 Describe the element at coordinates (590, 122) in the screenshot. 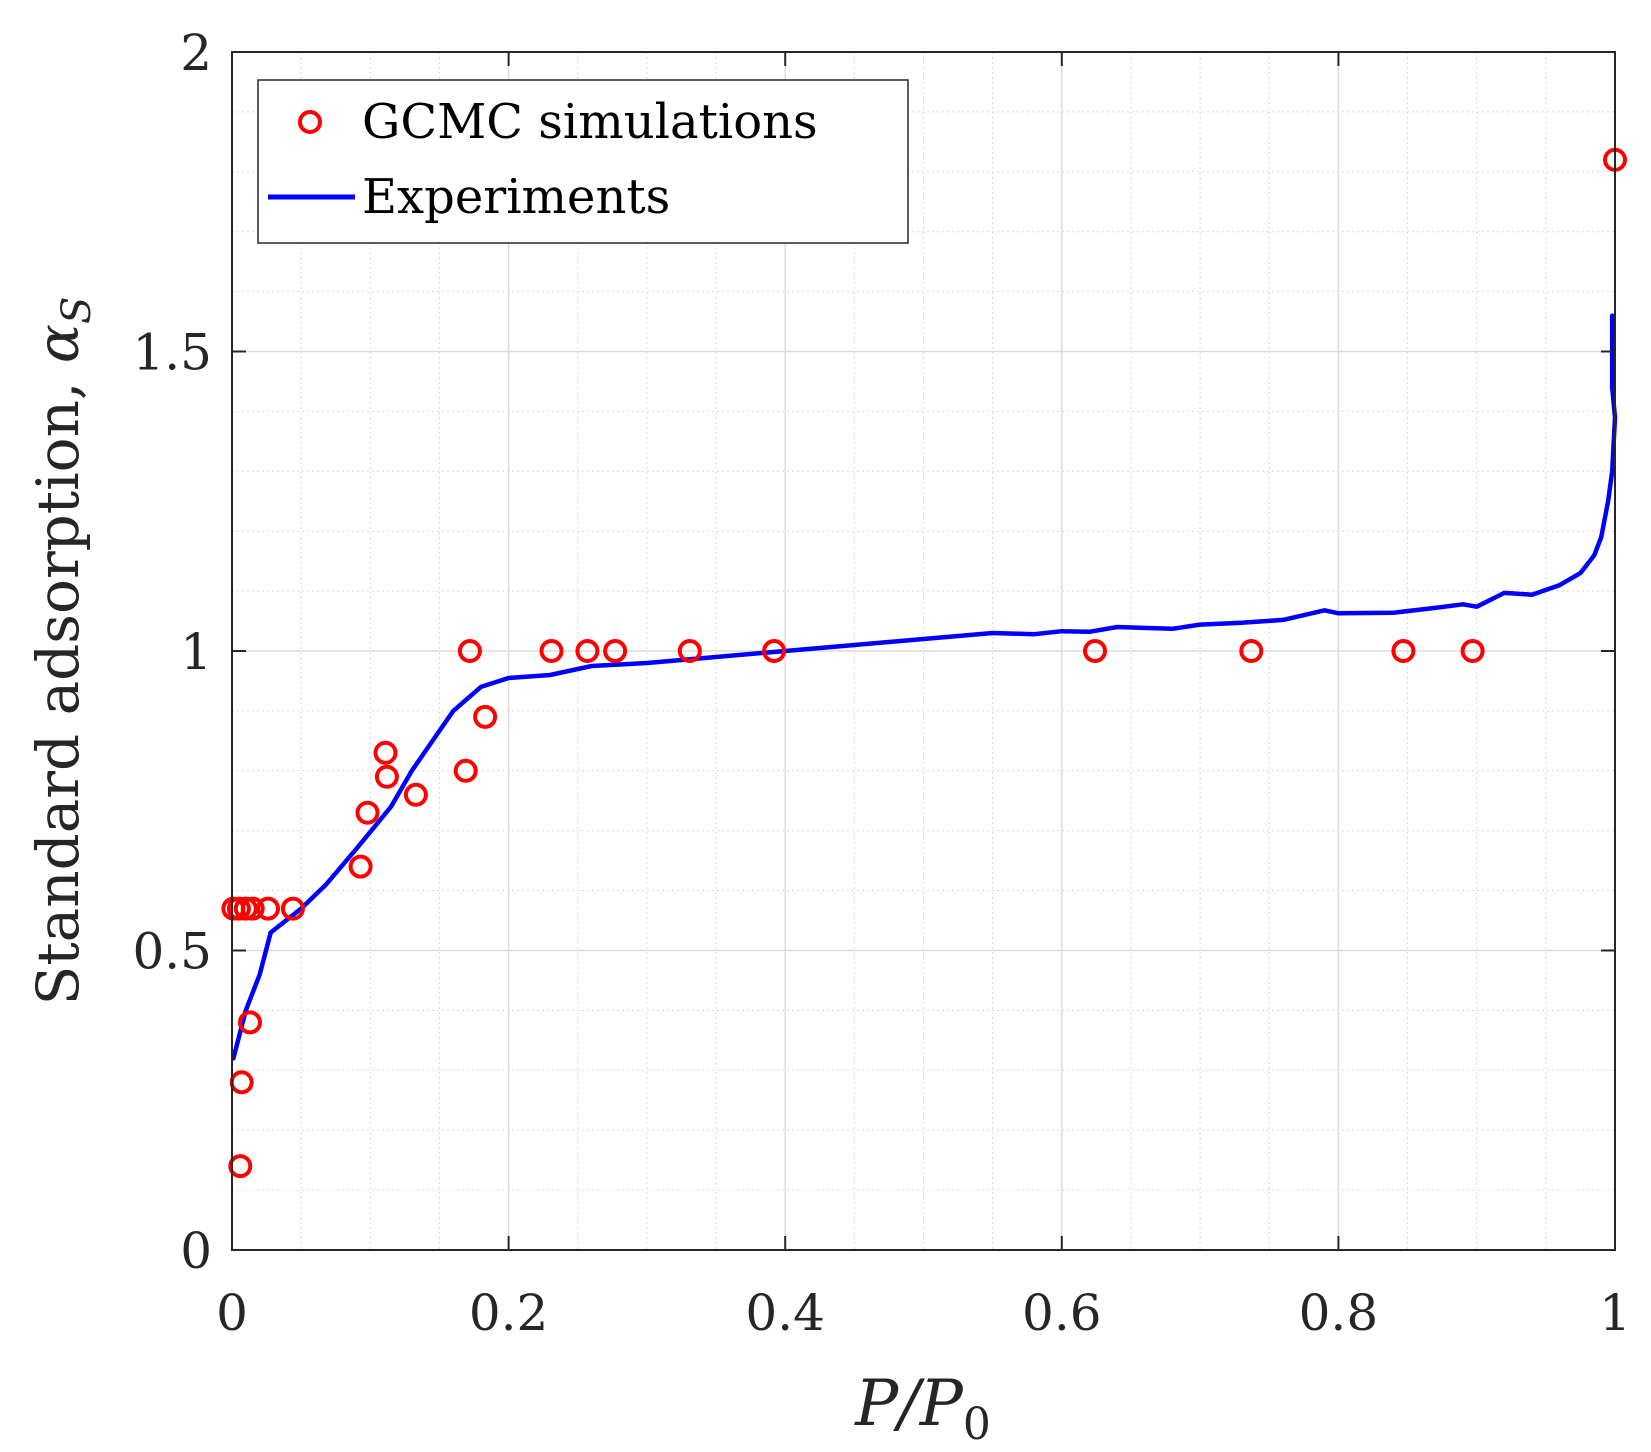

I see `legend-label-gcmc: GCMC simulations` at that location.